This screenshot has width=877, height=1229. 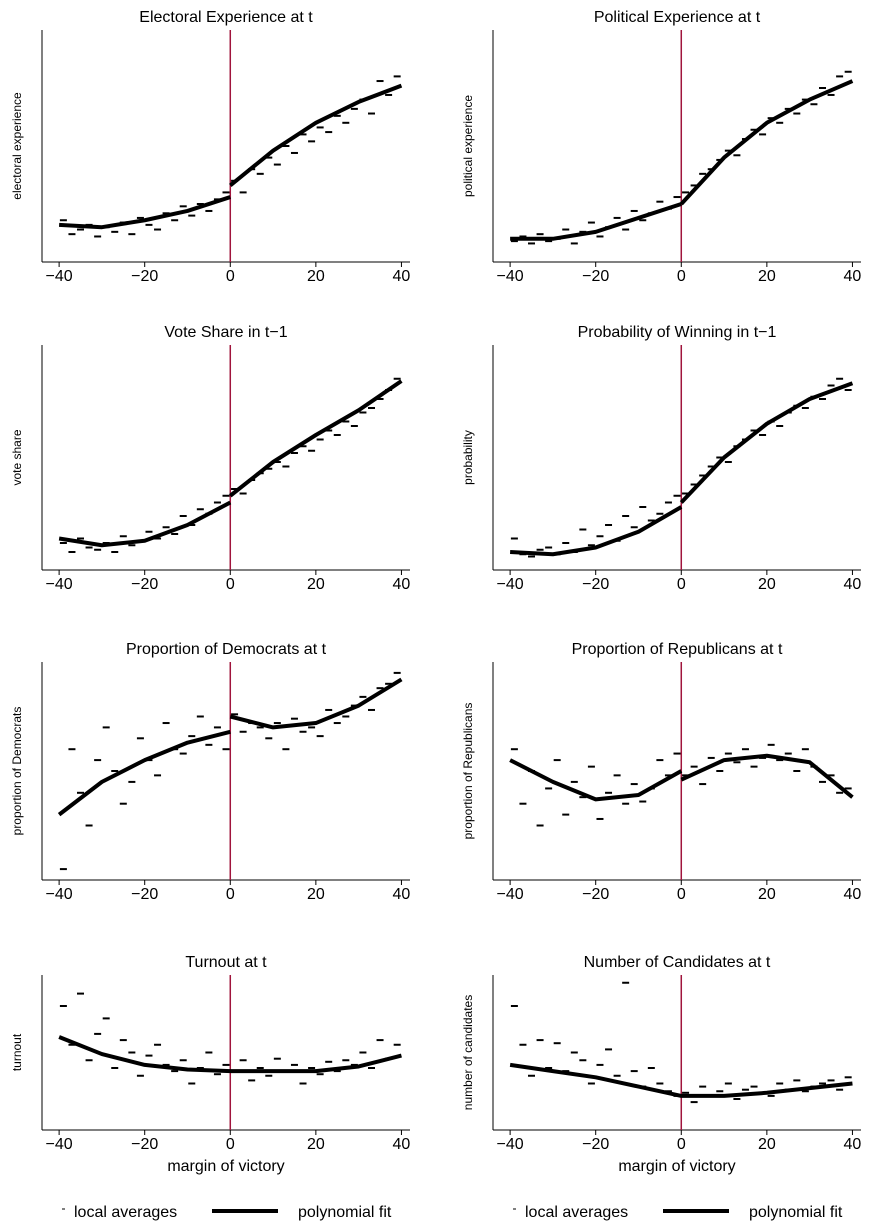 I want to click on panel-title: Turnout at t, so click(x=226, y=962).